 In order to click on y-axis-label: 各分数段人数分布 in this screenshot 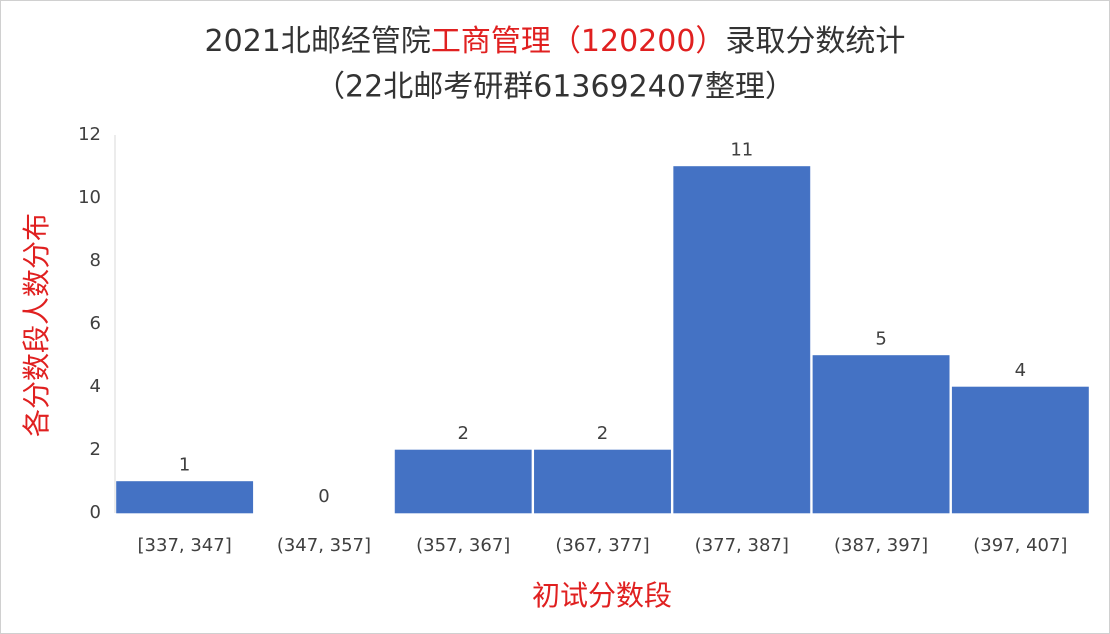, I will do `click(36, 325)`.